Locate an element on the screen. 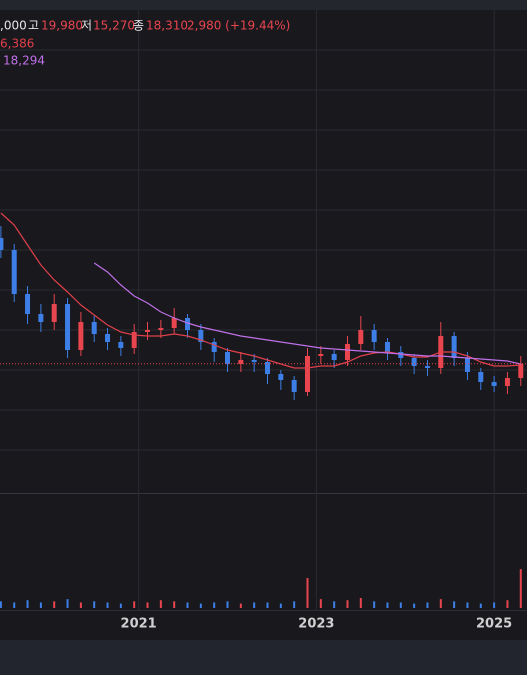 The height and width of the screenshot is (675, 527). legend-open: ,000 is located at coordinates (13, 26).